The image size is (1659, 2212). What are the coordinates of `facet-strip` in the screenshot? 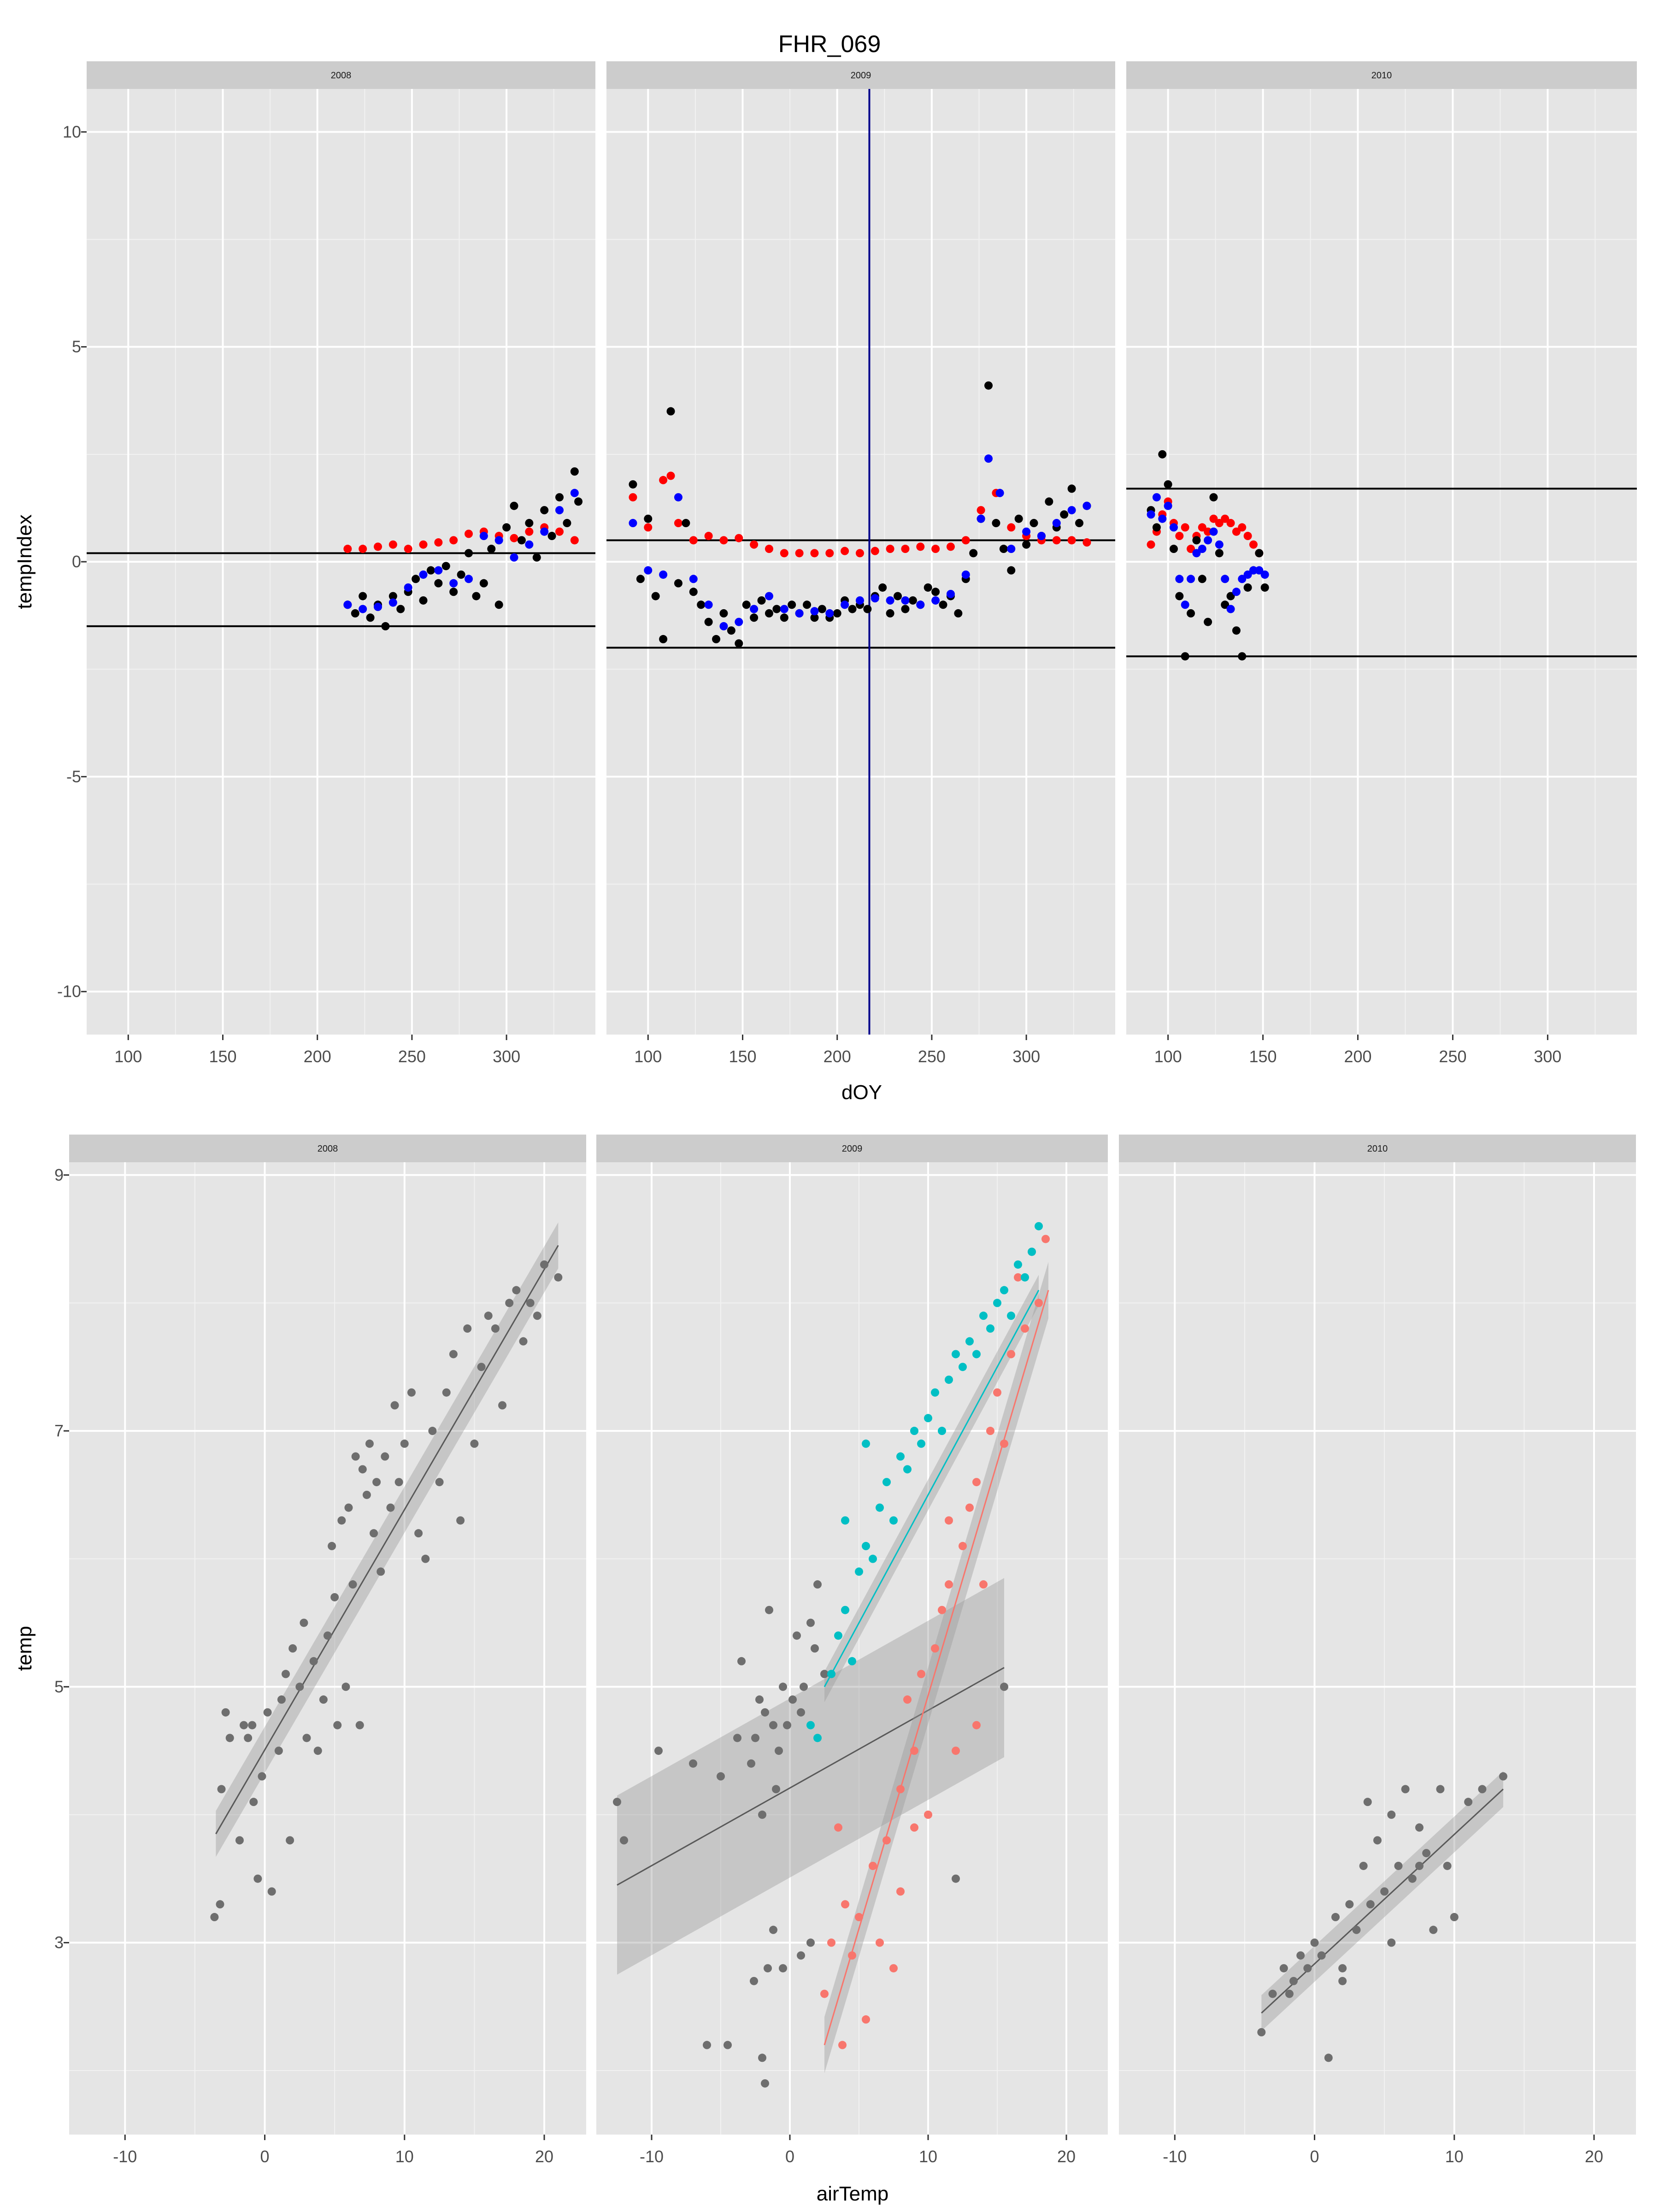 It's located at (1377, 1148).